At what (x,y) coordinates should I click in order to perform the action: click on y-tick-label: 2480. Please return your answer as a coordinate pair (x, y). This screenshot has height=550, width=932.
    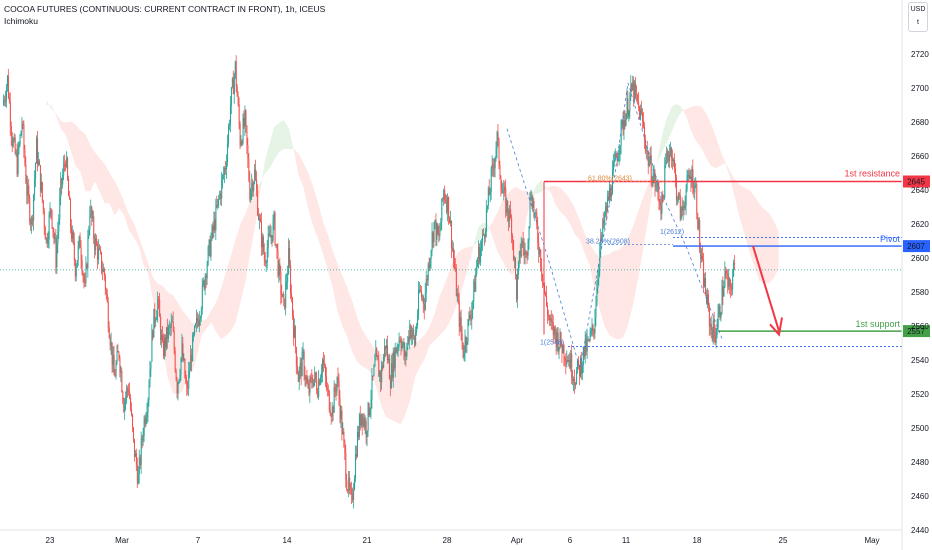
    Looking at the image, I should click on (920, 462).